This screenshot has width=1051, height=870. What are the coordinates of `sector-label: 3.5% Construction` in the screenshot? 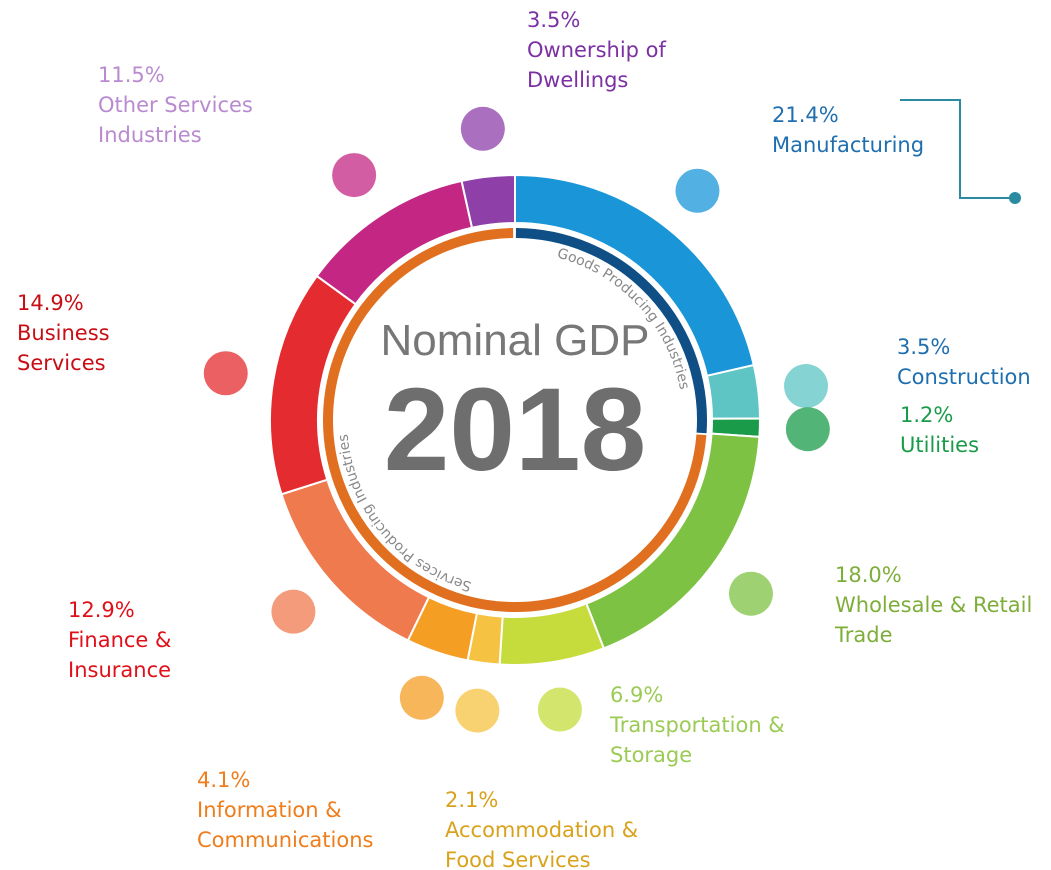 It's located at (974, 362).